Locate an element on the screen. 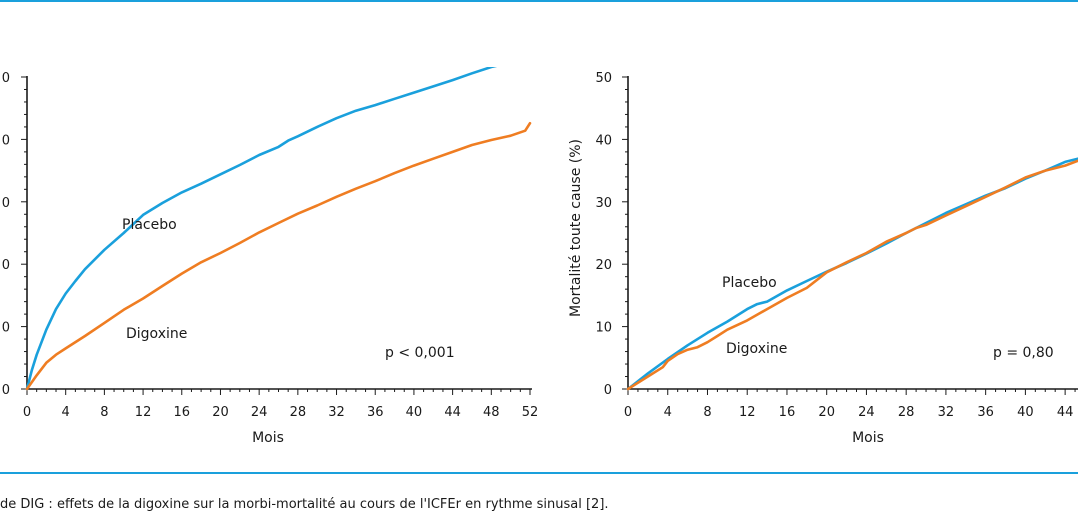  y-axis-title: Mortalité toute cause (%) is located at coordinates (576, 228).